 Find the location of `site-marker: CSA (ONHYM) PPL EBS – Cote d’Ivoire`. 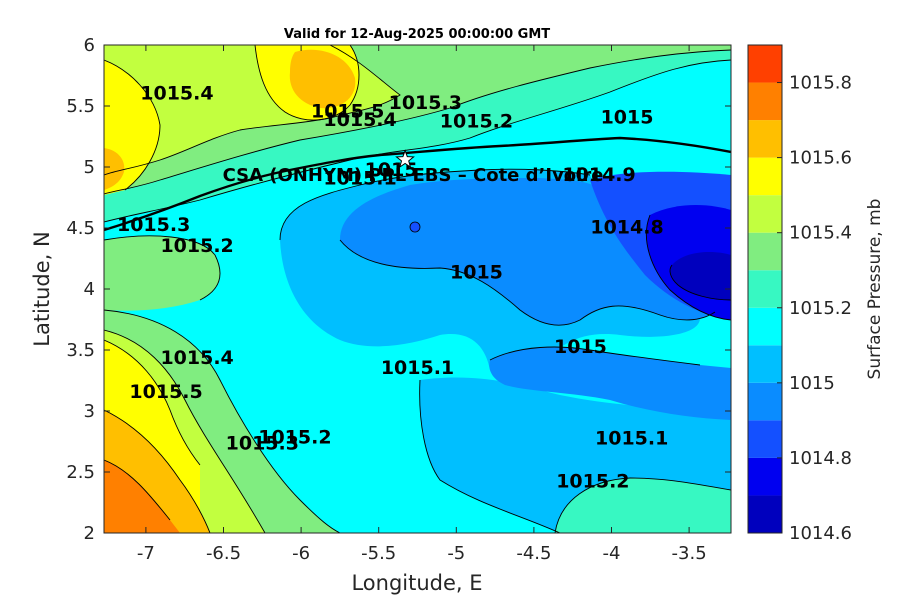

site-marker: CSA (ONHYM) PPL EBS – Cote d’Ivoire is located at coordinates (413, 167).